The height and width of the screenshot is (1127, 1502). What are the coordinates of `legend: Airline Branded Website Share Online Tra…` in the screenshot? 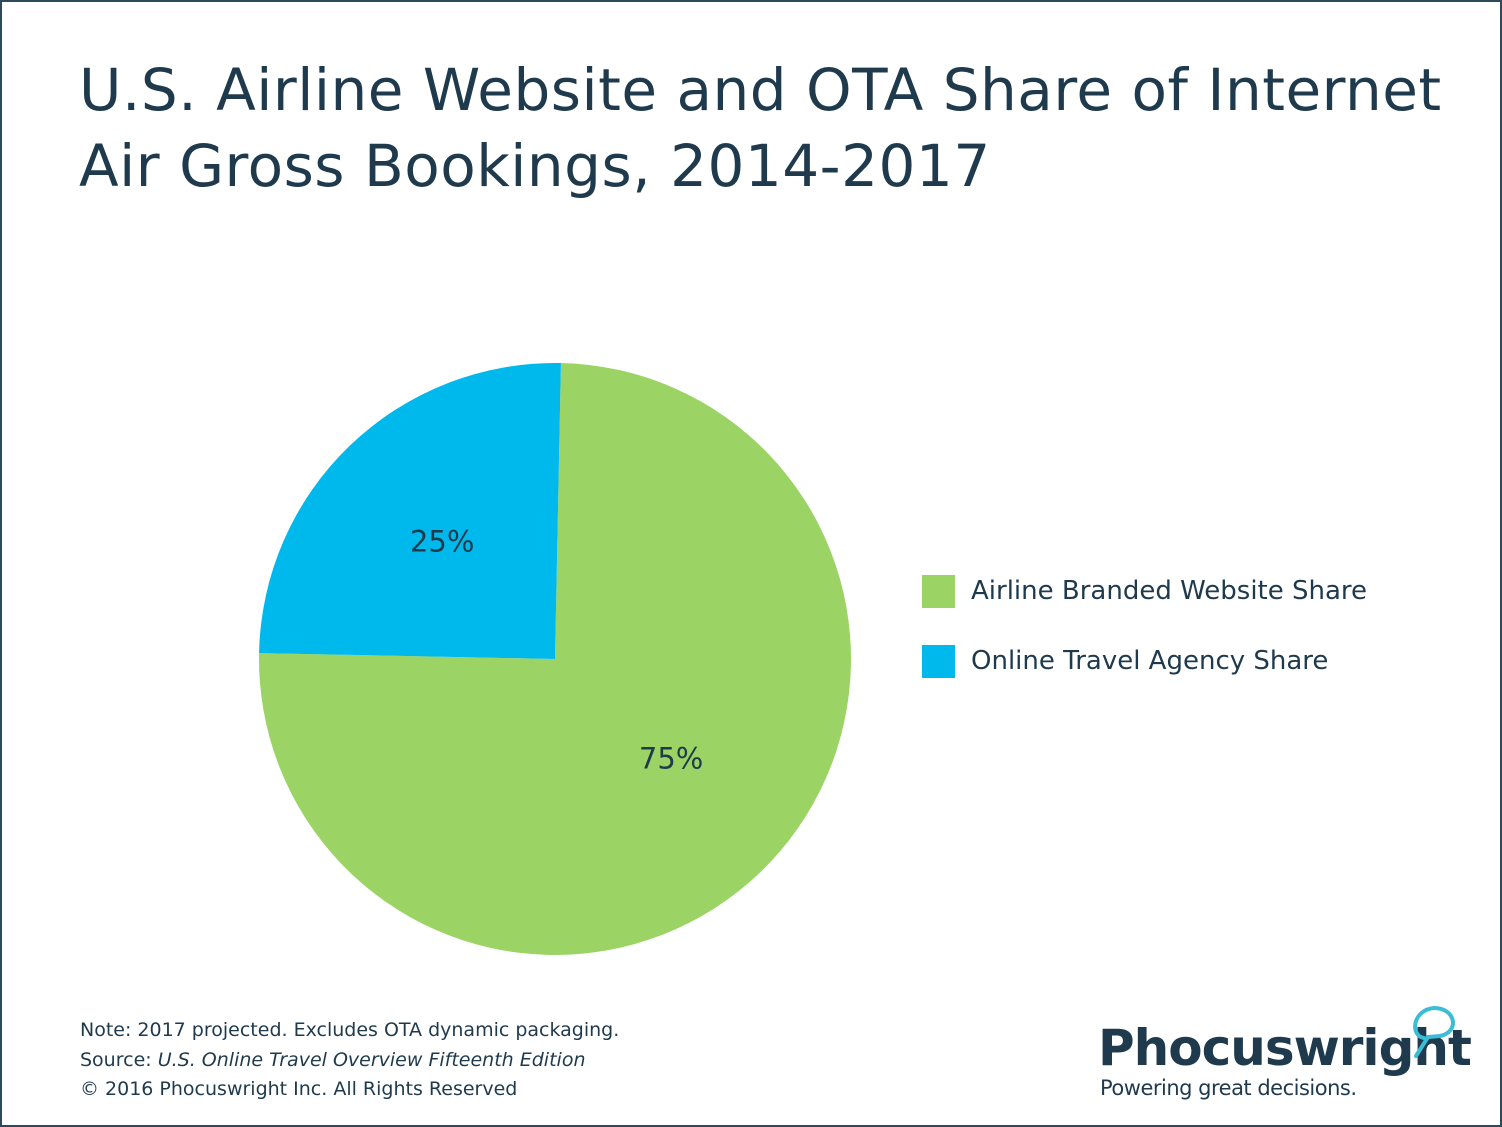 It's located at (1144, 644).